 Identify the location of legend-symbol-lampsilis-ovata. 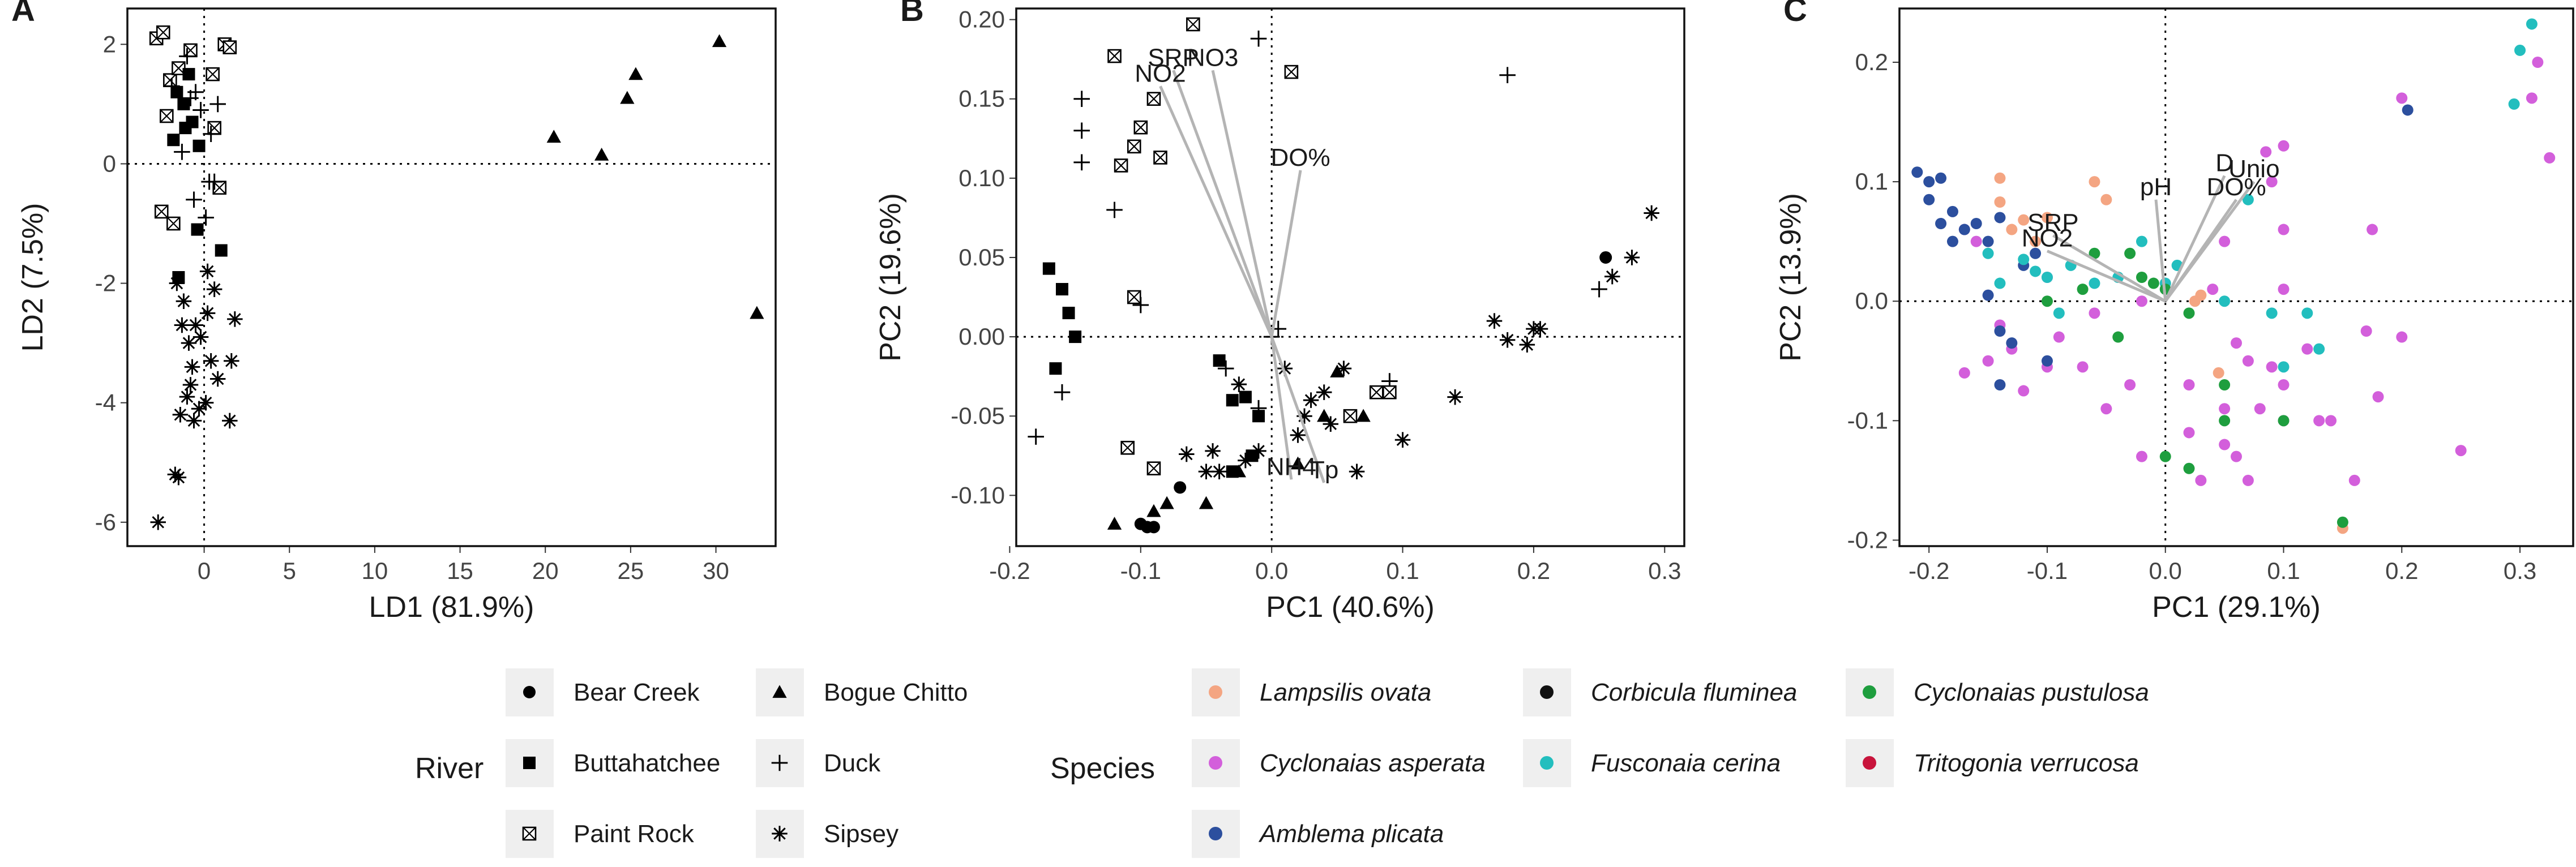
(1215, 692).